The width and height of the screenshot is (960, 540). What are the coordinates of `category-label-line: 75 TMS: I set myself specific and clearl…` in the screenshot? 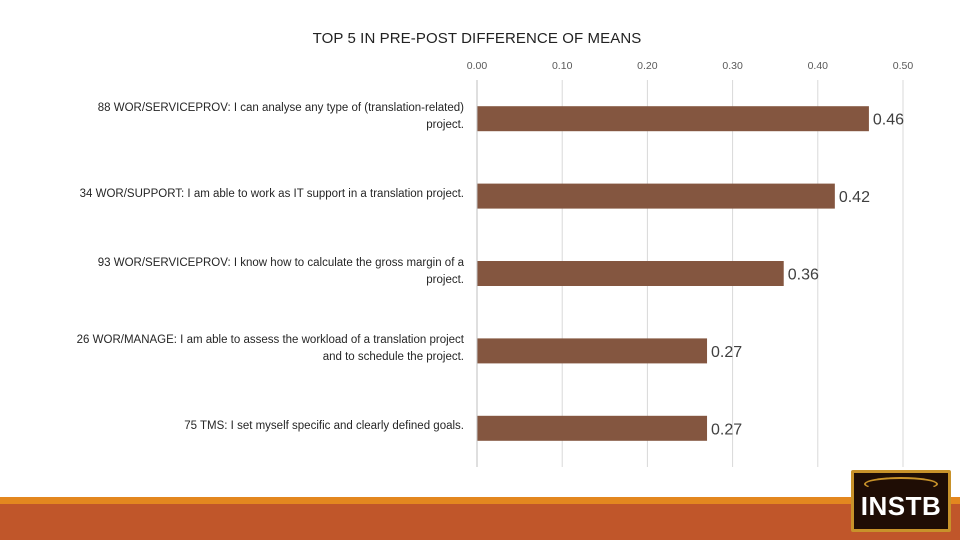 It's located at (324, 425).